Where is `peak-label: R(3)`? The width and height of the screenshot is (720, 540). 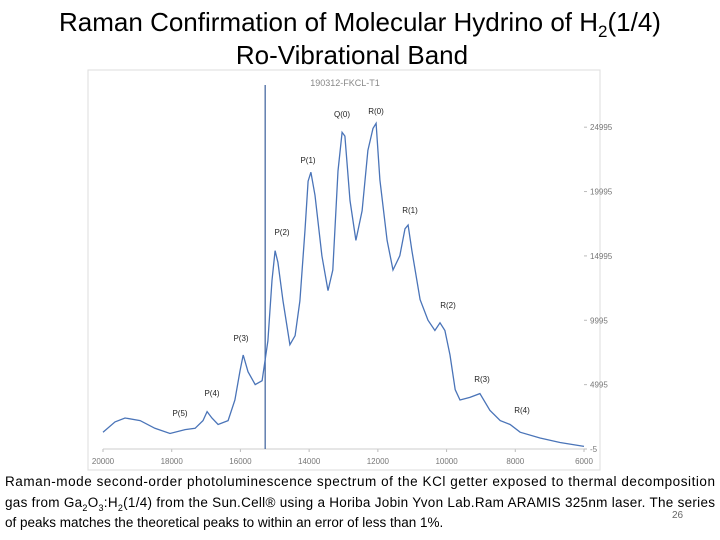
peak-label: R(3) is located at coordinates (482, 379).